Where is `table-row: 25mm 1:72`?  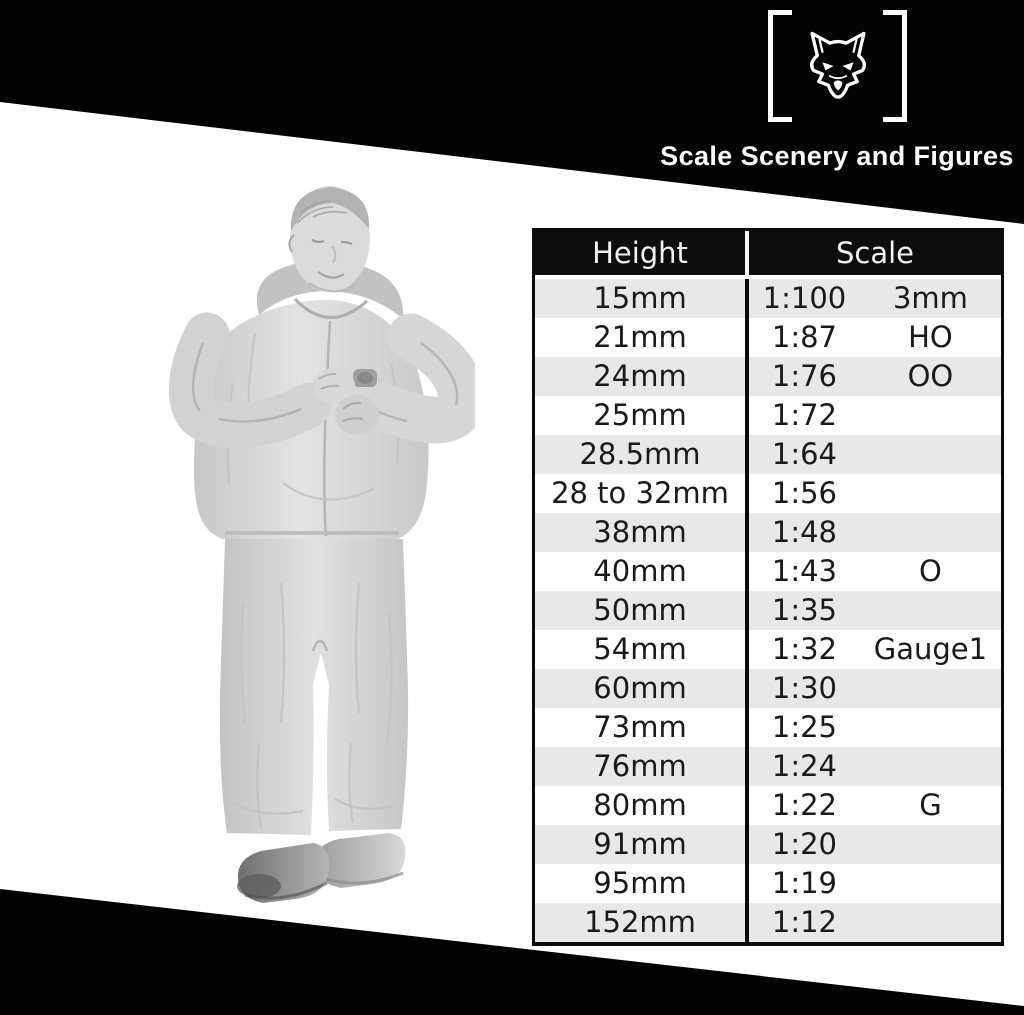 table-row: 25mm 1:72 is located at coordinates (768, 415).